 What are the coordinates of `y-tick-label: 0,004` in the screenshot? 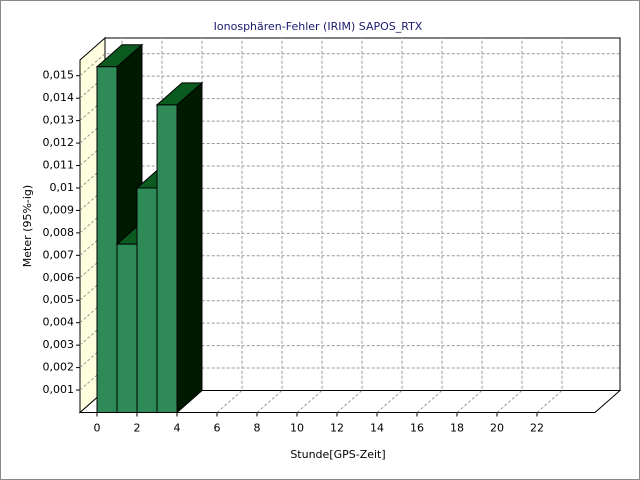 It's located at (59, 322).